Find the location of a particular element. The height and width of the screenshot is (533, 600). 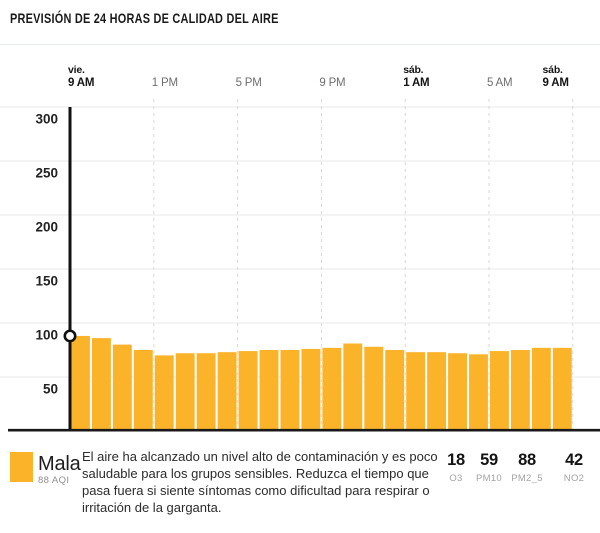

aqi-category-label: Mala is located at coordinates (59, 464).